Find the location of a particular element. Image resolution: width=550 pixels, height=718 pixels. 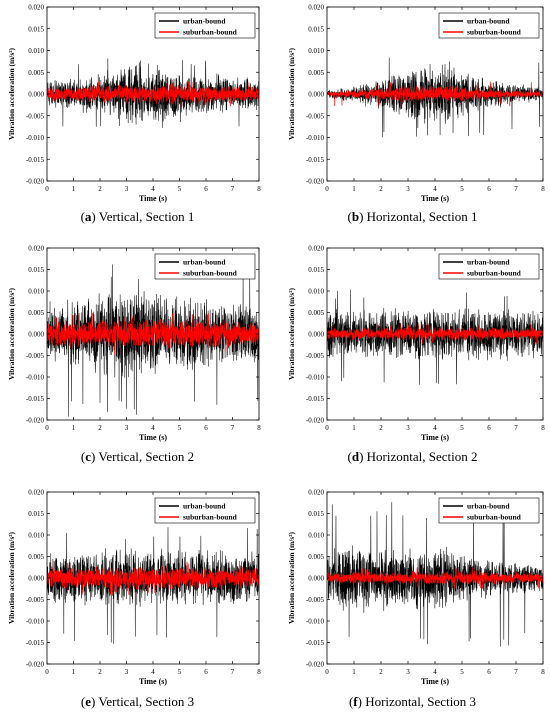

caption-text: Vertical, Section 1 is located at coordinates (145, 216).